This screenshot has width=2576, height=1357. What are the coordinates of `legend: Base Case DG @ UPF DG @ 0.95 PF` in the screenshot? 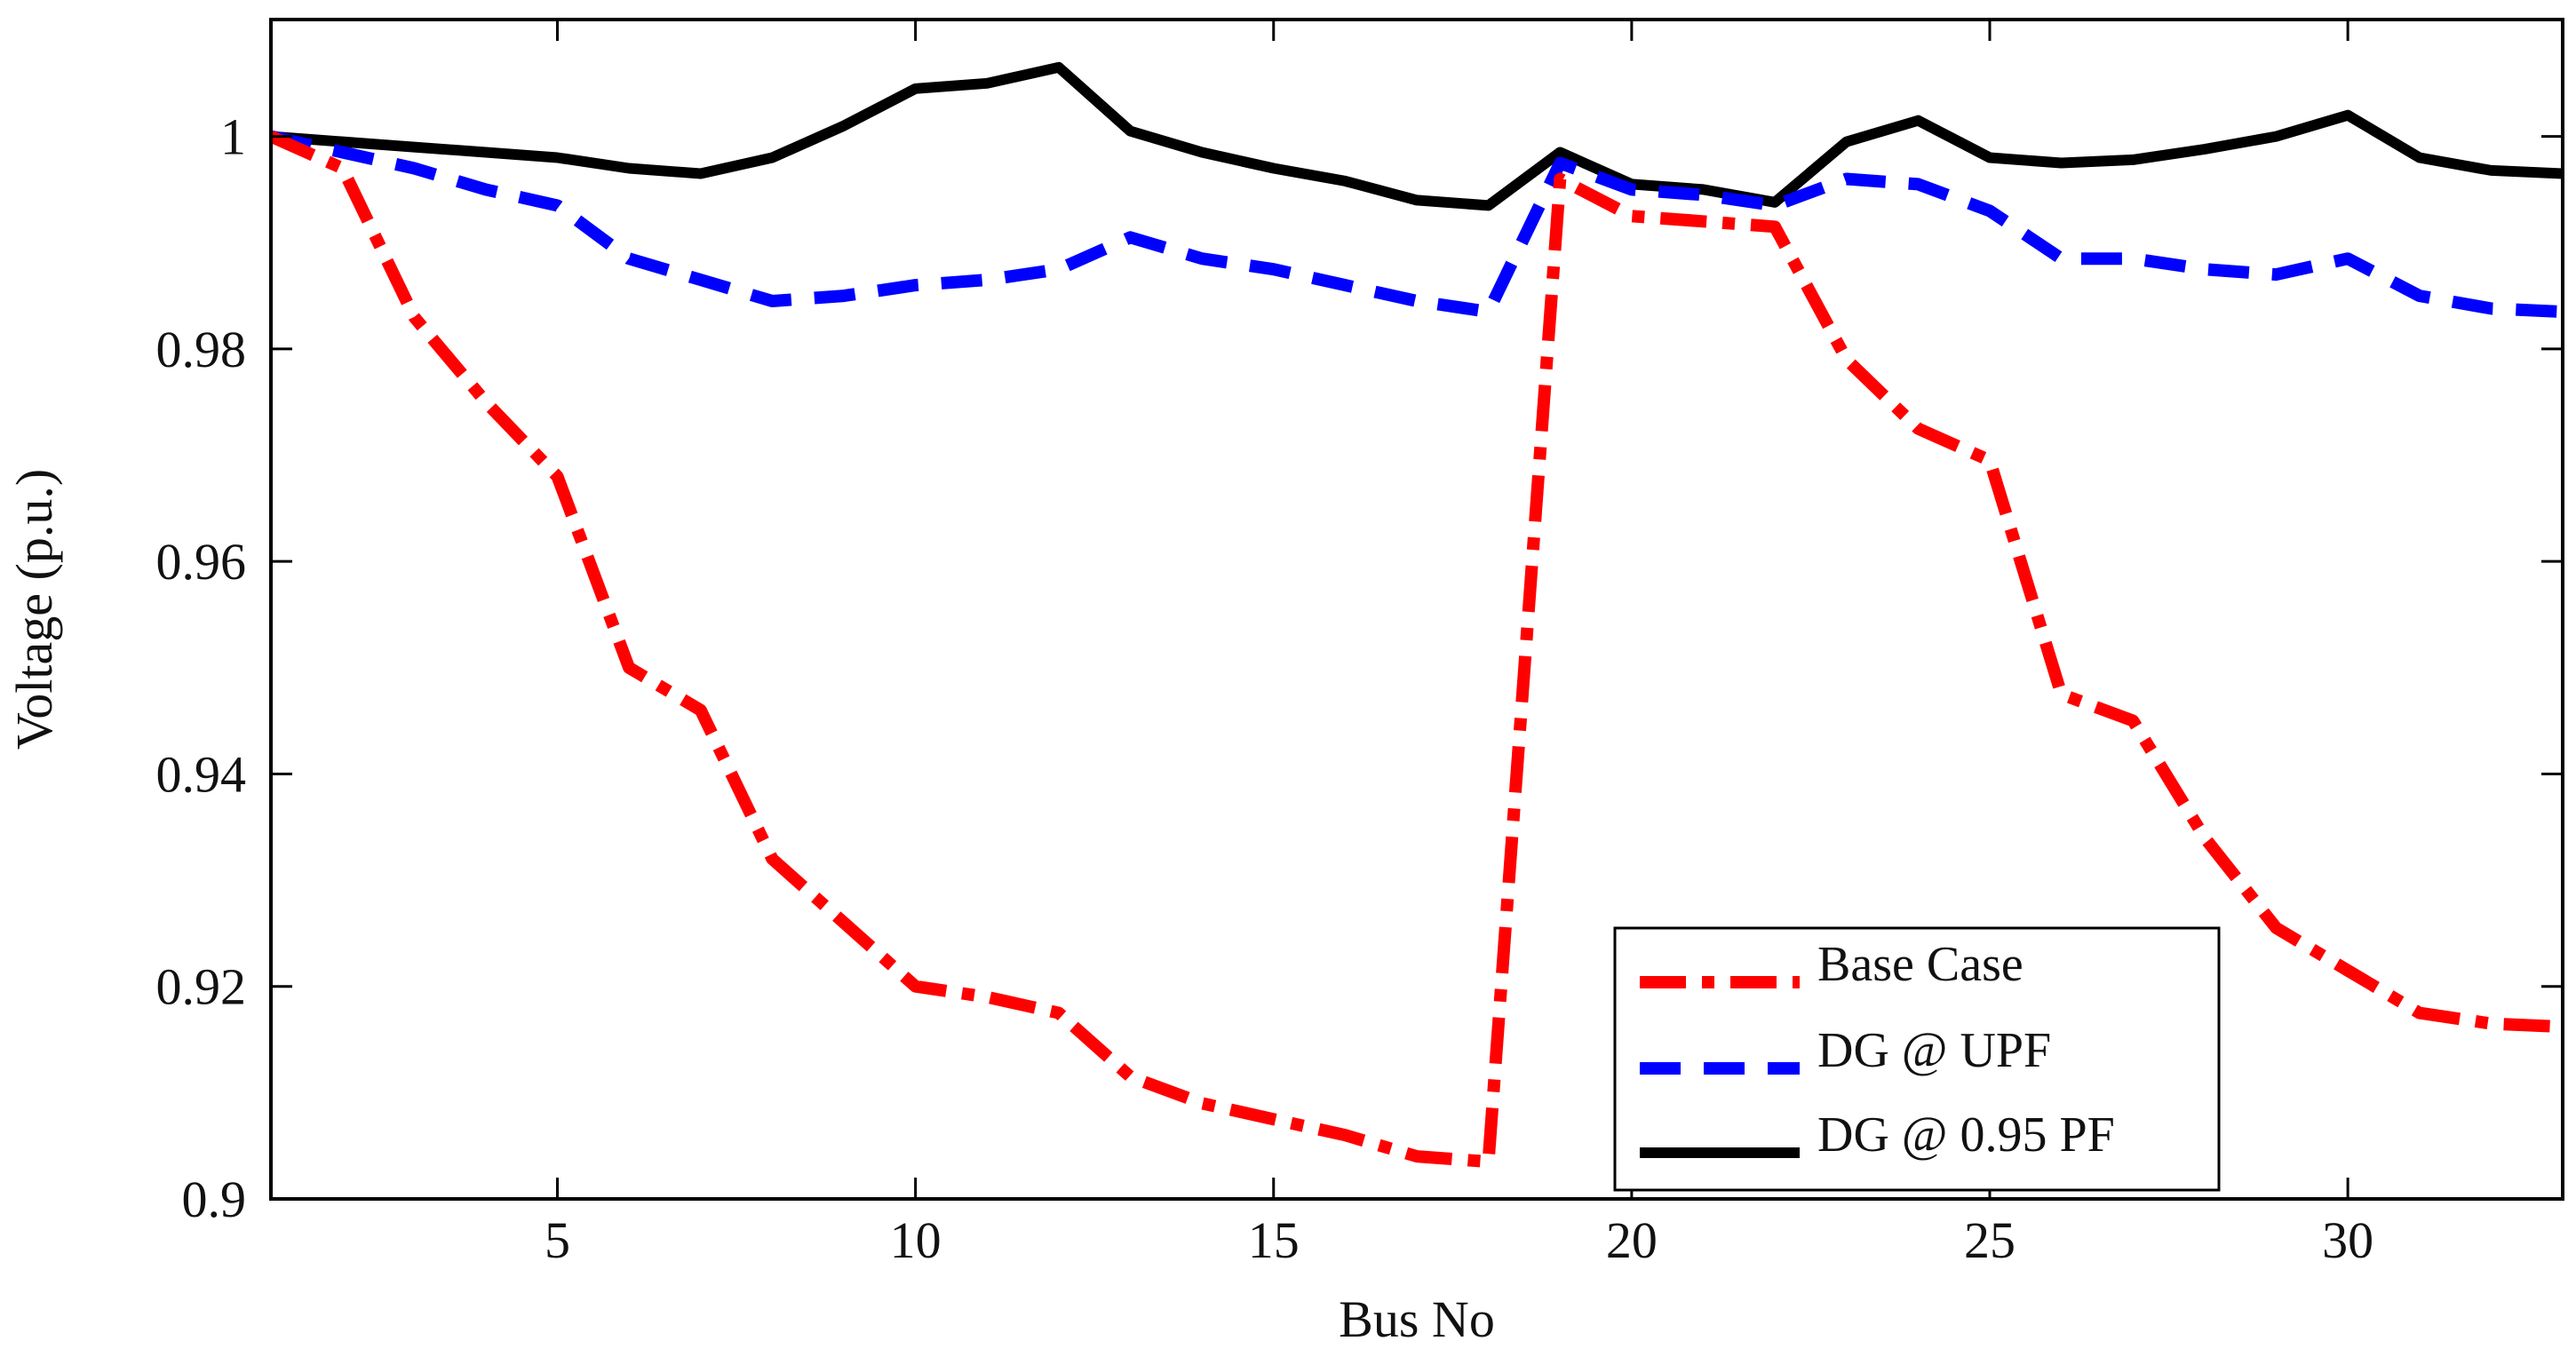 It's located at (1917, 1059).